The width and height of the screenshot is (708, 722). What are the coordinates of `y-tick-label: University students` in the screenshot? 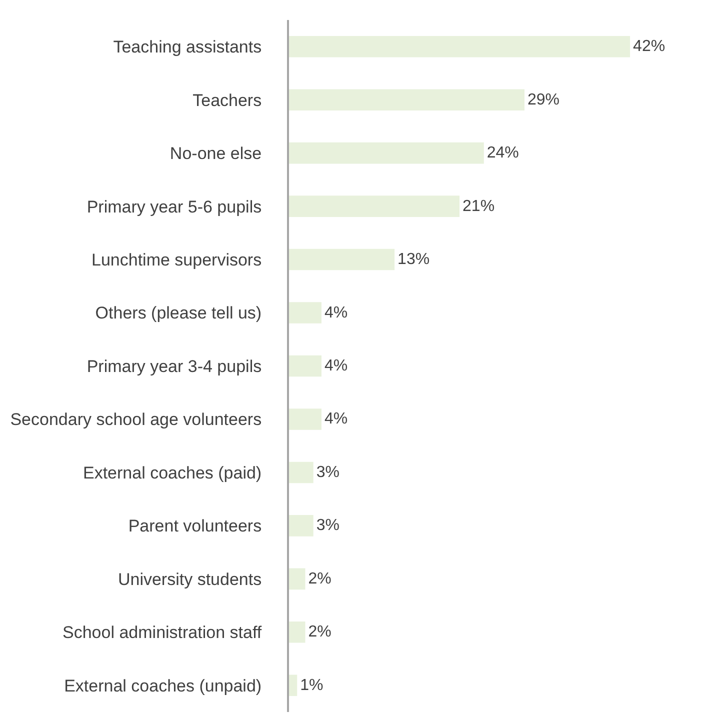 It's located at (190, 579).